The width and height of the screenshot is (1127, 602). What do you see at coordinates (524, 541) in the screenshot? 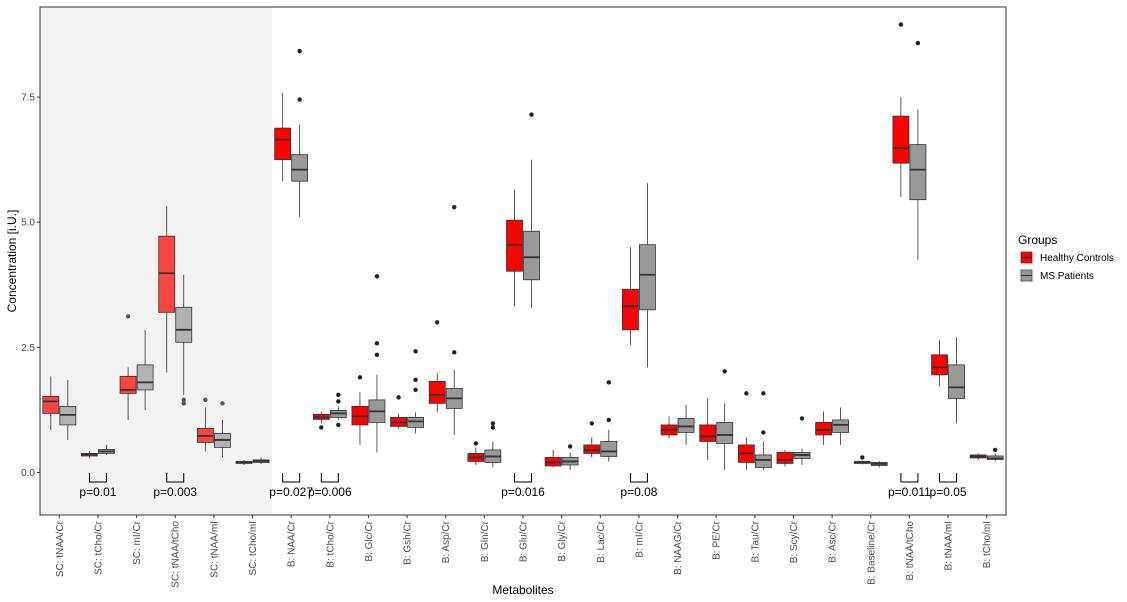
I see `x-tick-label-b-glu-cr: B: Glu/Cr` at bounding box center [524, 541].